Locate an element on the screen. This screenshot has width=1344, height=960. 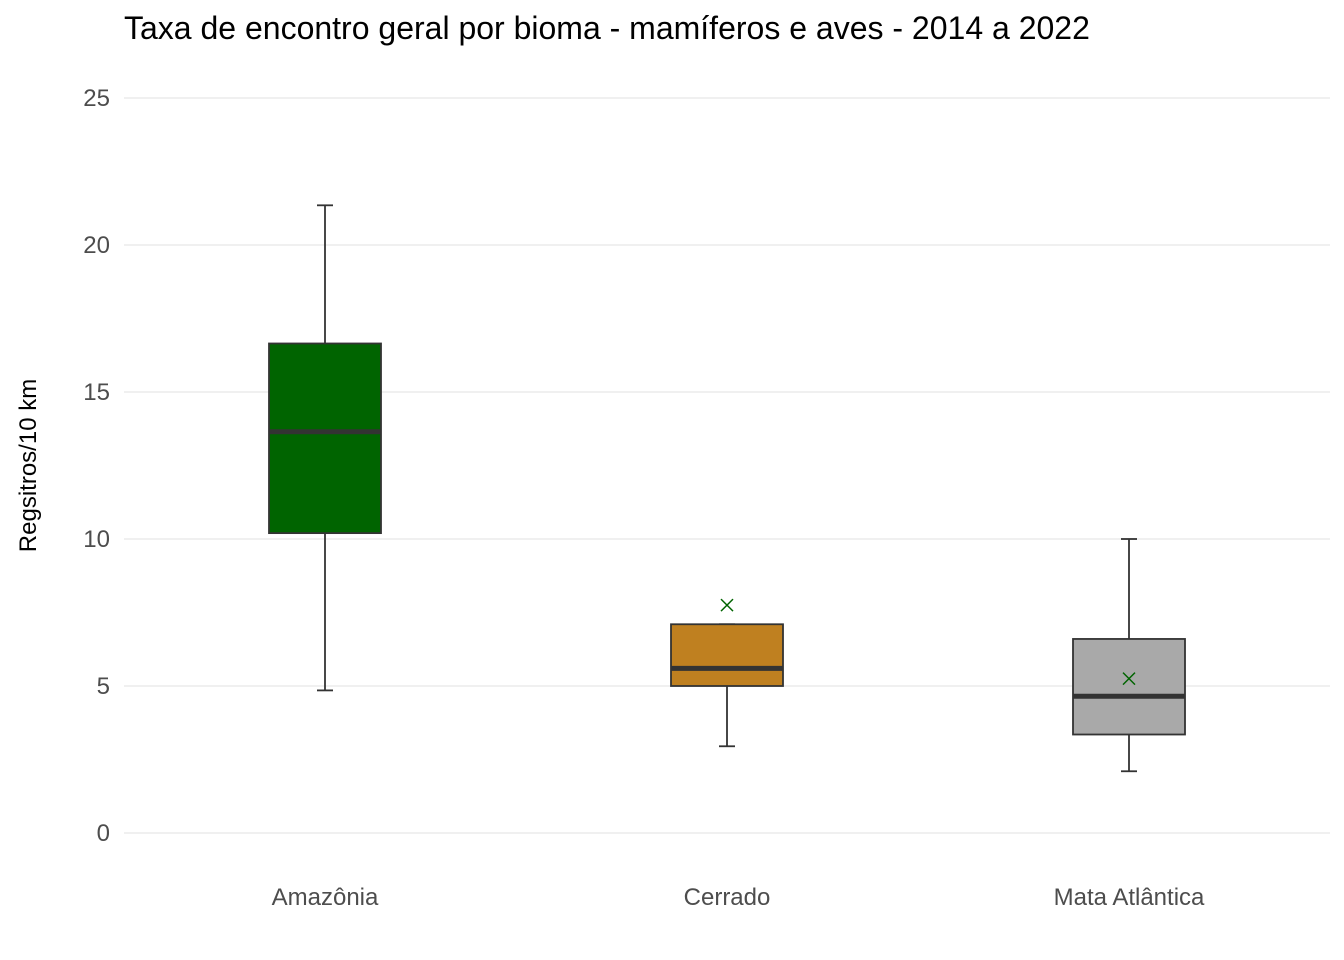
y-tick-label: 0 is located at coordinates (103, 833).